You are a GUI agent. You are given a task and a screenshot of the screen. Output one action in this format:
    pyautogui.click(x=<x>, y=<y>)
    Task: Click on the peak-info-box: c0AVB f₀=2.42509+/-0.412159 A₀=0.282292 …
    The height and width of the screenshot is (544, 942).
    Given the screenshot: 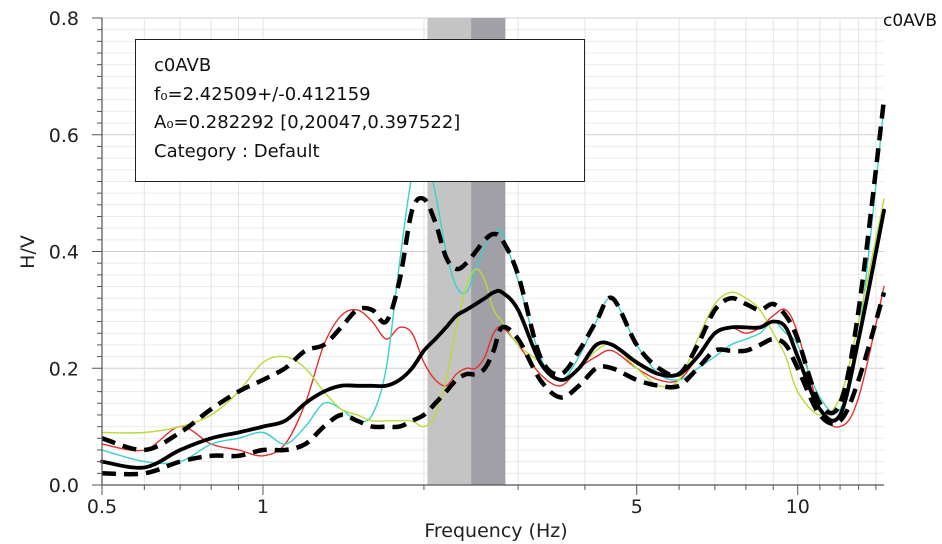 What is the action you would take?
    pyautogui.click(x=360, y=110)
    